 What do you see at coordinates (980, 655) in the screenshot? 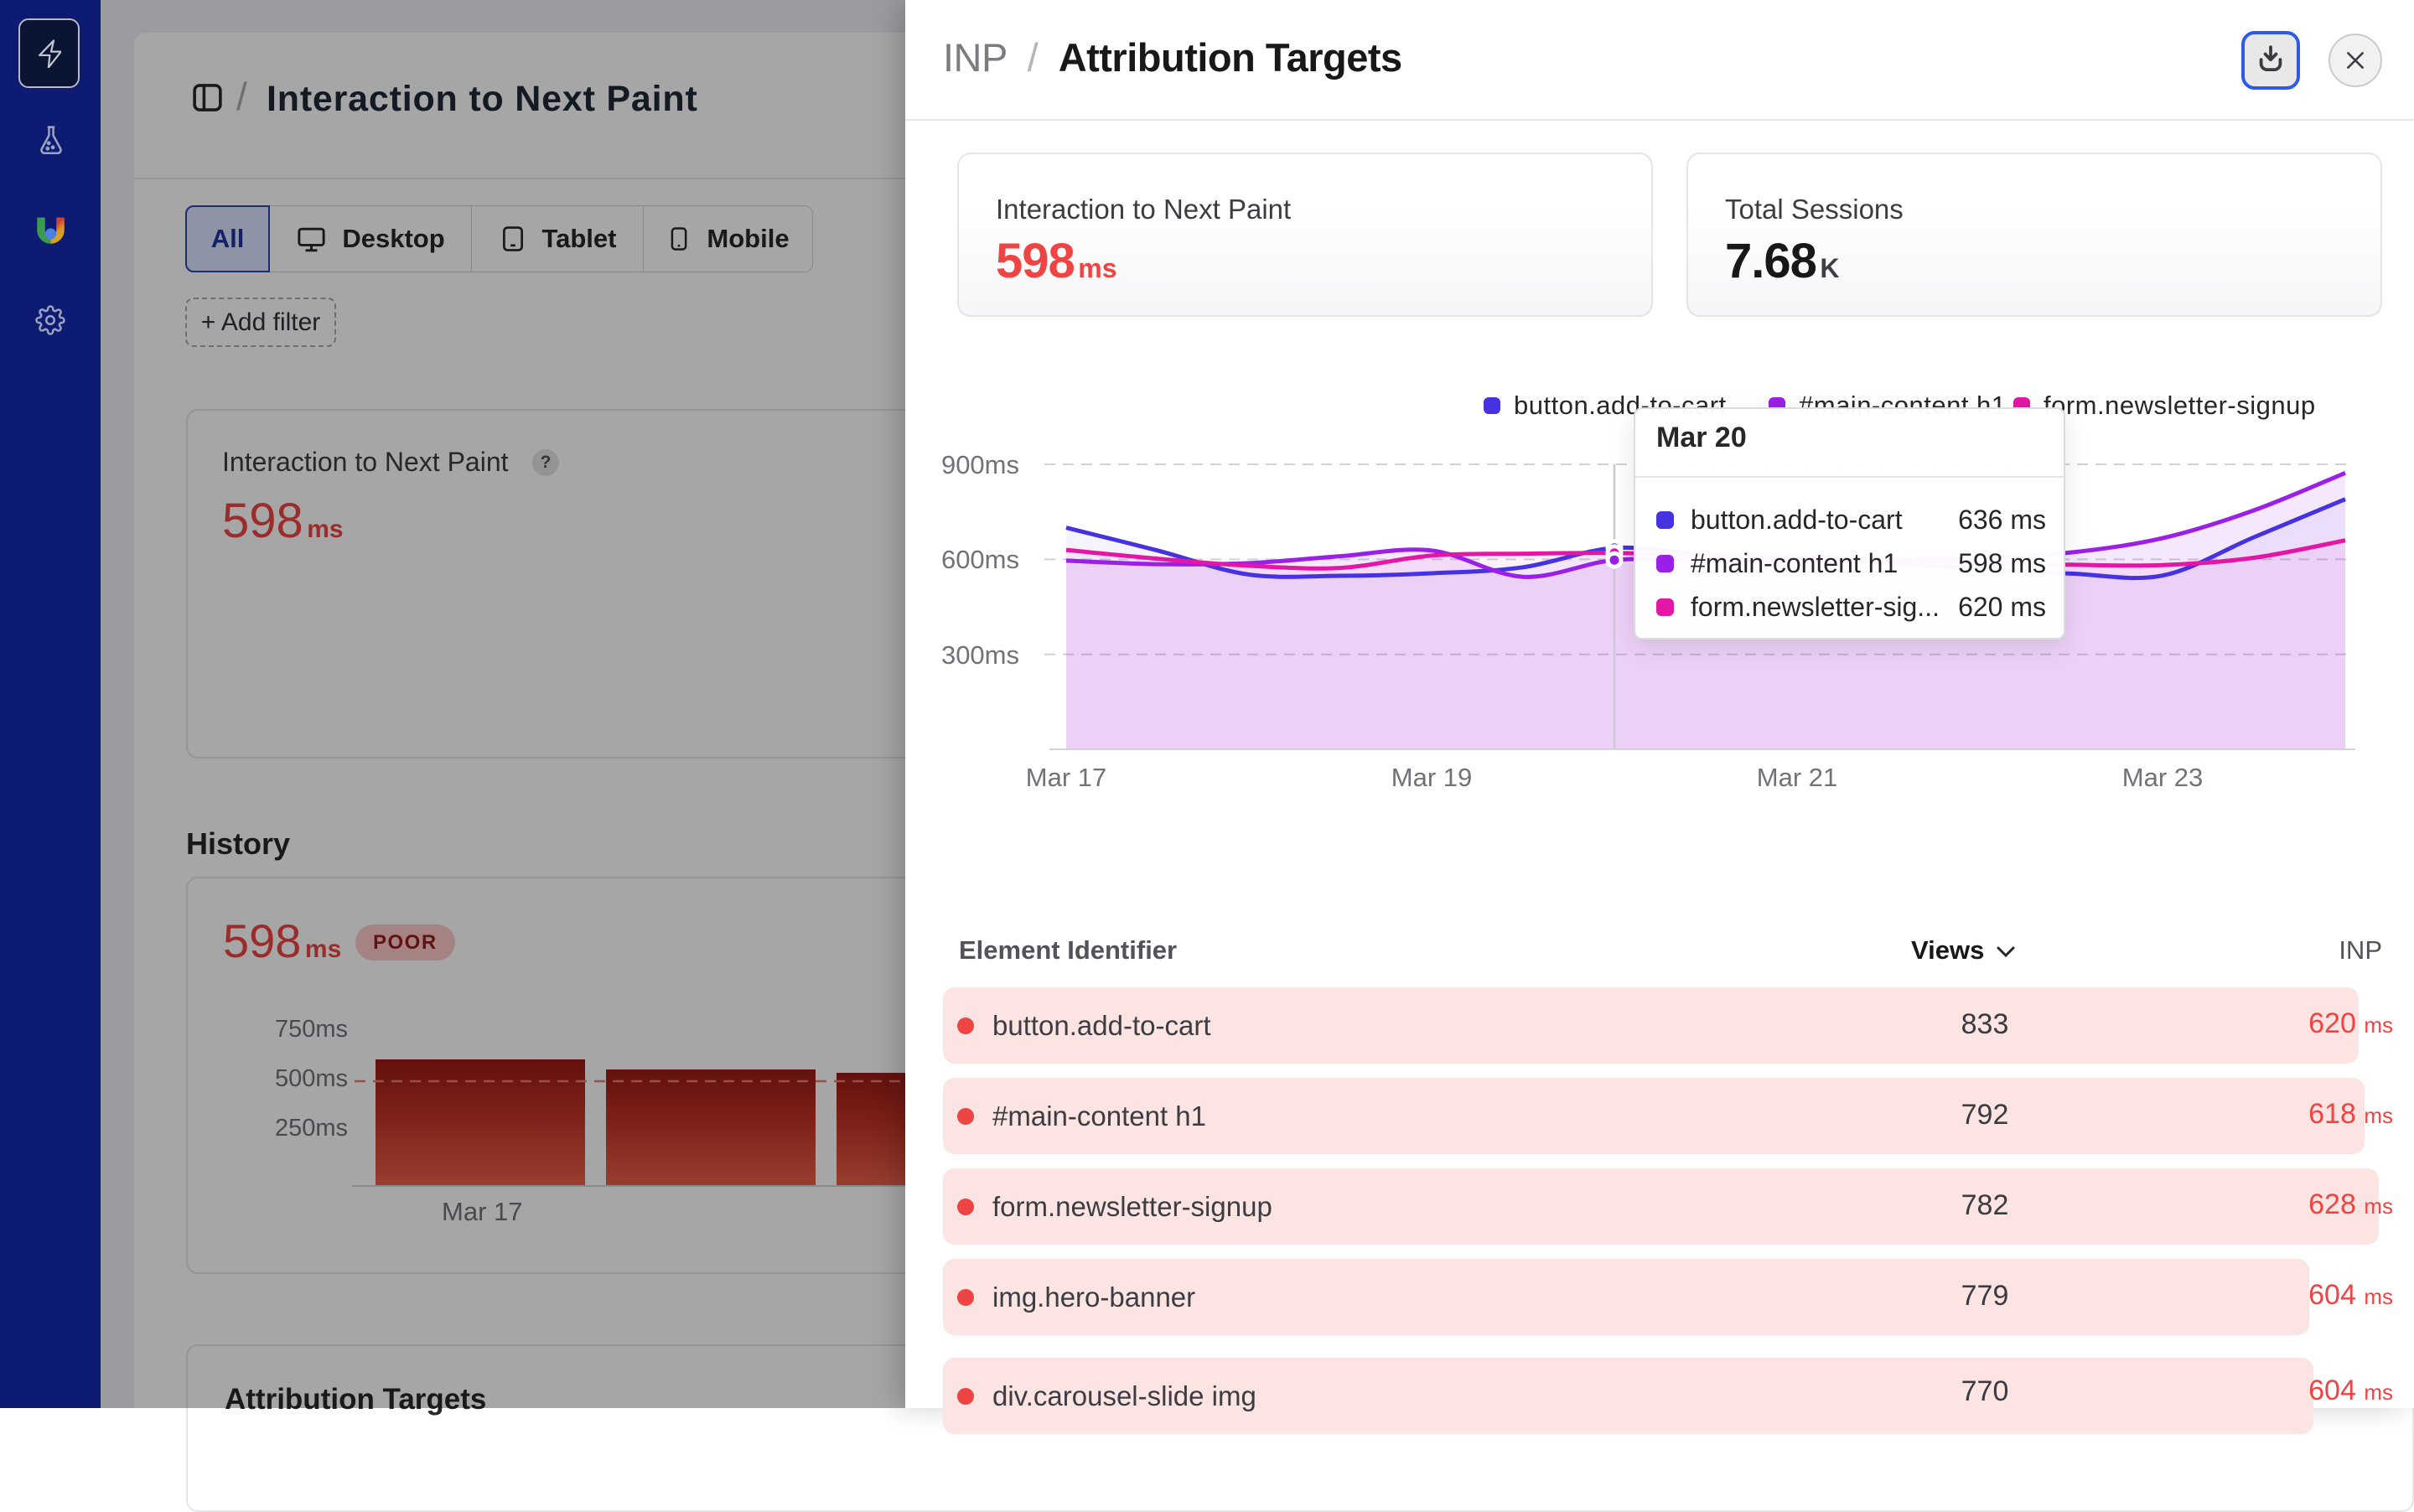
I see `svg-text: 300ms` at bounding box center [980, 655].